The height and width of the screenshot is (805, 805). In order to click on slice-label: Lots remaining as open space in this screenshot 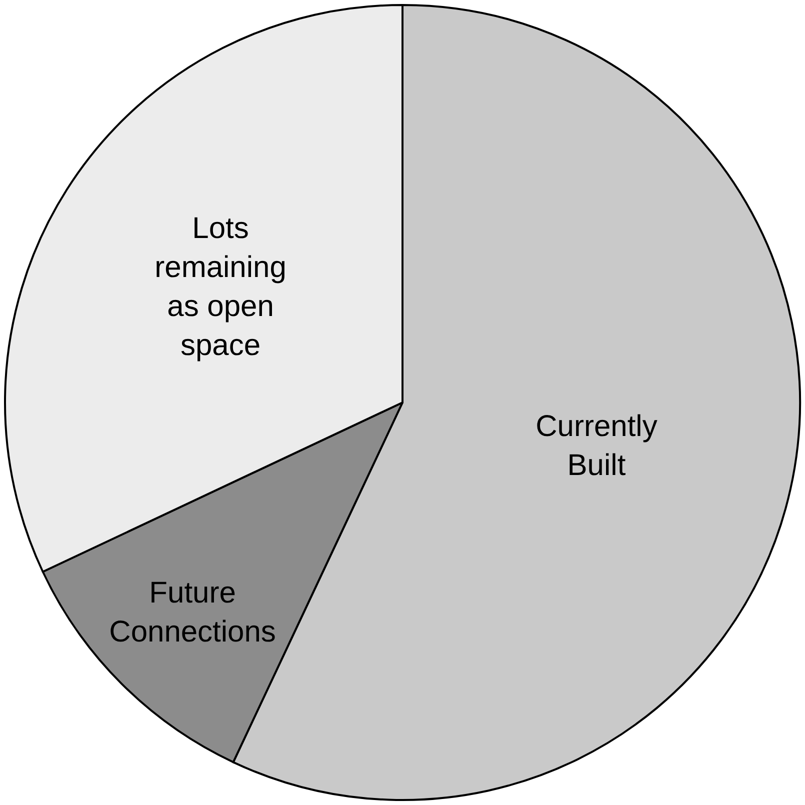, I will do `click(220, 287)`.